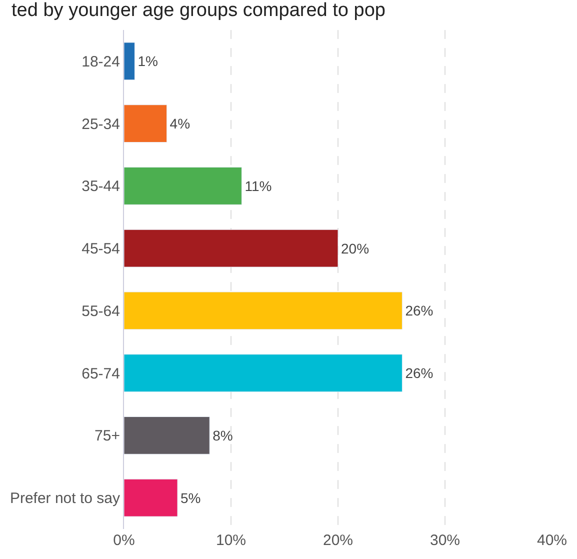 This screenshot has height=559, width=577. I want to click on x-tick-label: 20%, so click(338, 540).